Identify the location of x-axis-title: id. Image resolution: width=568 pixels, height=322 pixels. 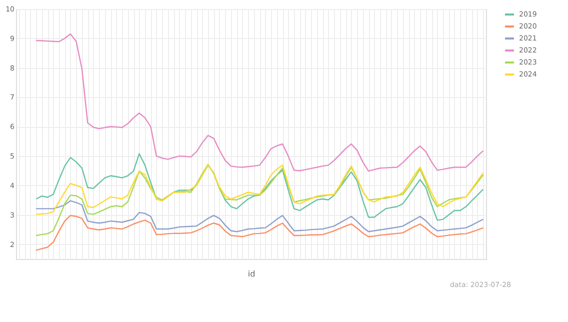
(252, 274).